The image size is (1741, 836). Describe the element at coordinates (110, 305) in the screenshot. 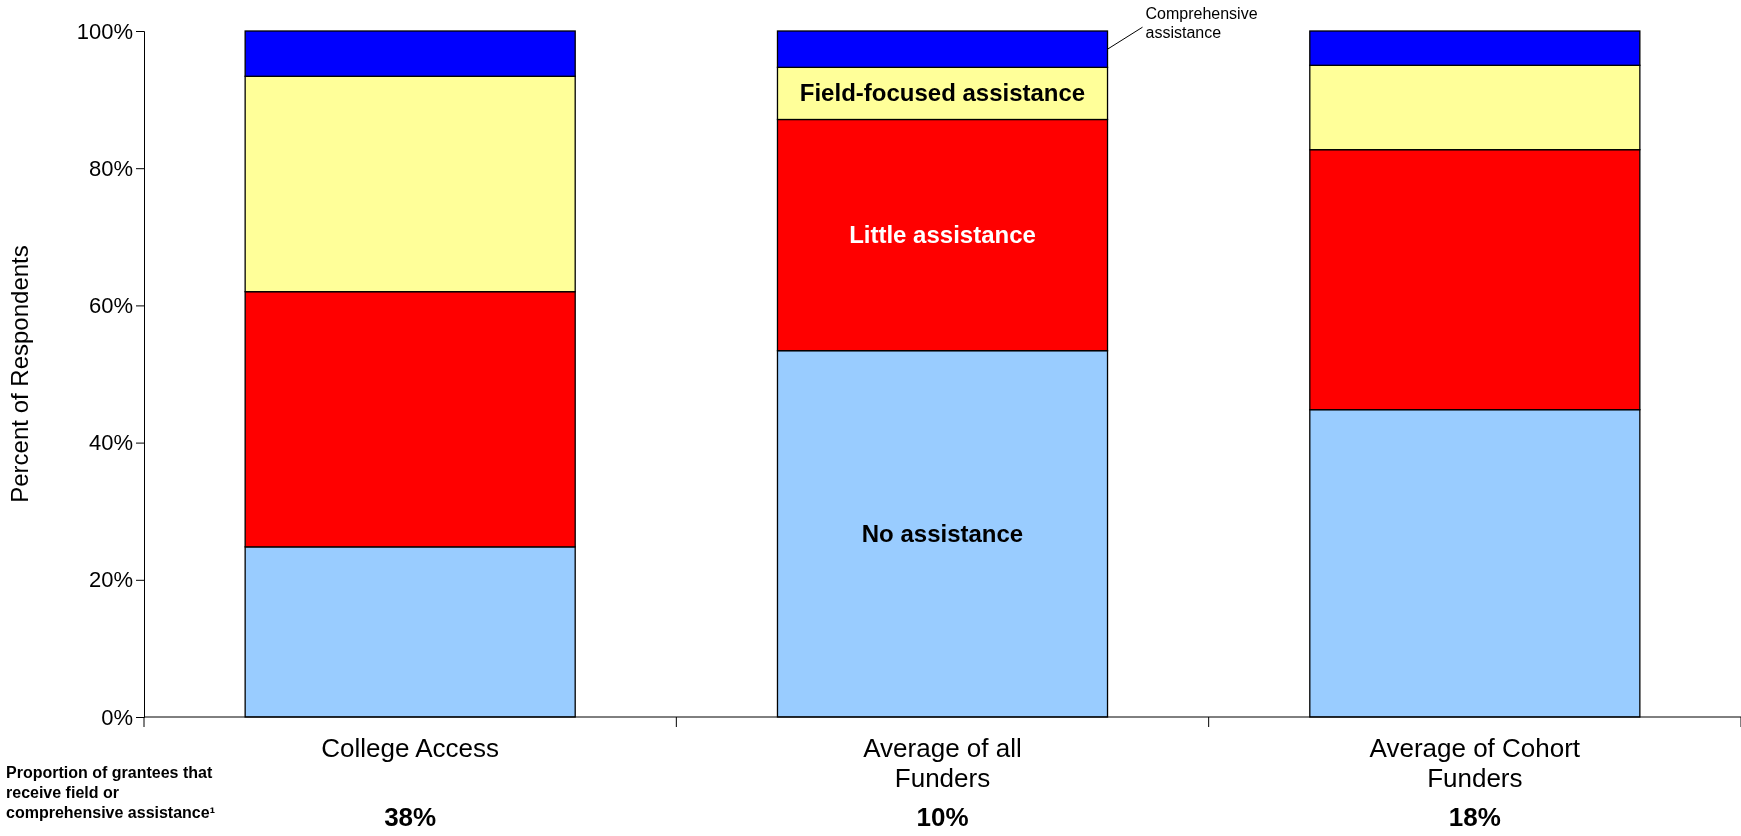

I see `y-tick-label: 60%` at that location.